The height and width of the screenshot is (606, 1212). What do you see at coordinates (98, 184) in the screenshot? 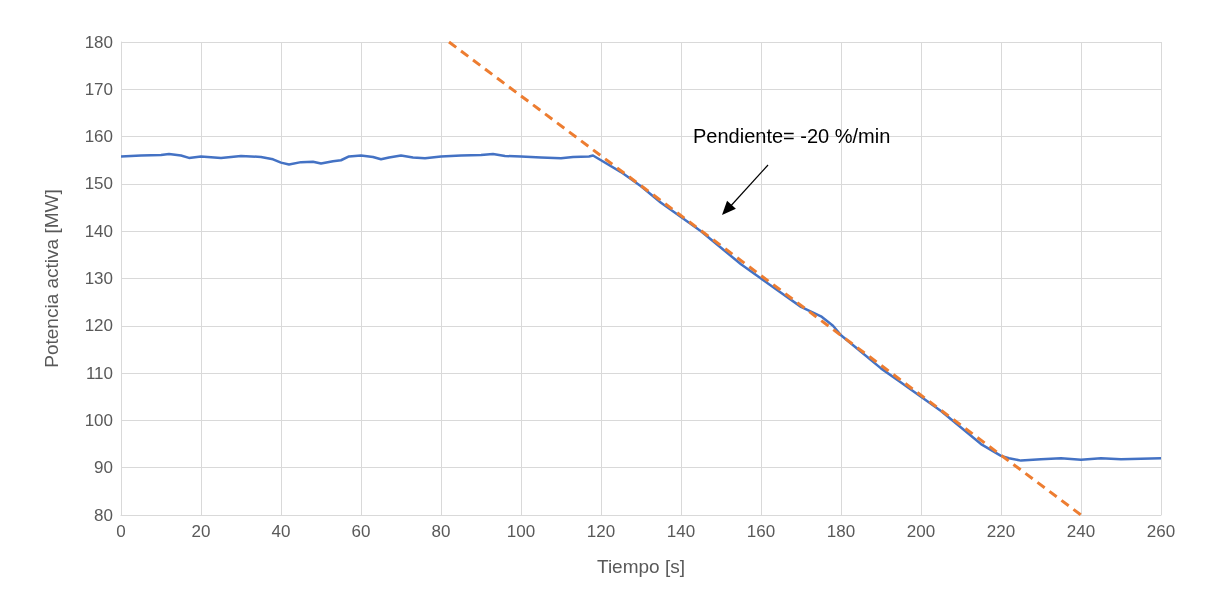
I see `y-tick-label: 150` at bounding box center [98, 184].